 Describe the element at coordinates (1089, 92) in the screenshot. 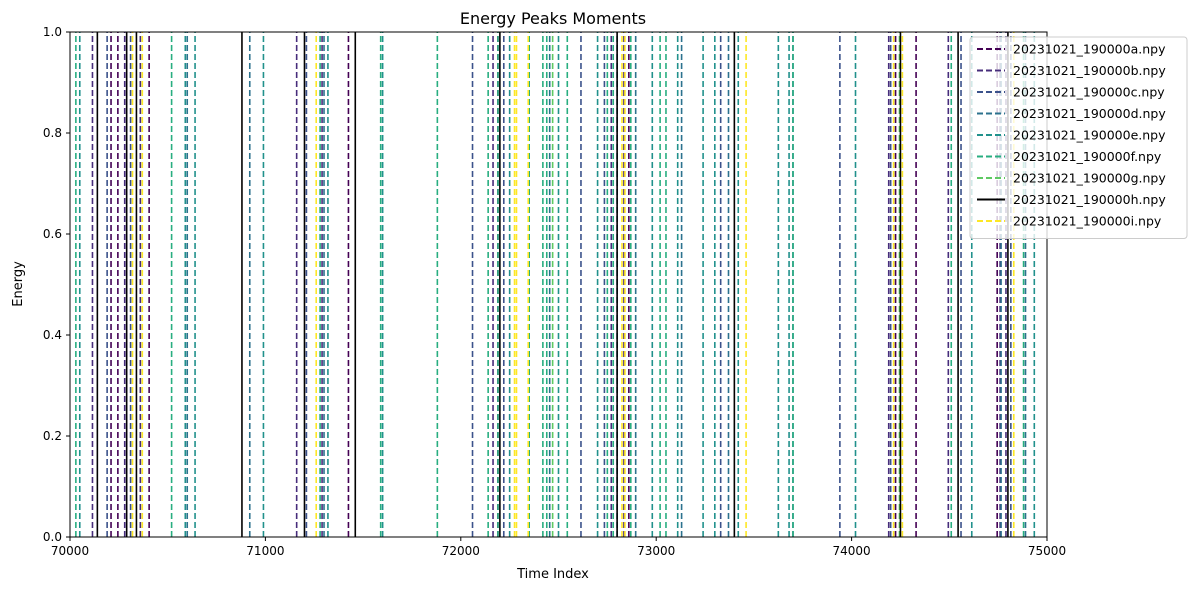

I see `legend-label: 20231021_190000c.npy` at that location.